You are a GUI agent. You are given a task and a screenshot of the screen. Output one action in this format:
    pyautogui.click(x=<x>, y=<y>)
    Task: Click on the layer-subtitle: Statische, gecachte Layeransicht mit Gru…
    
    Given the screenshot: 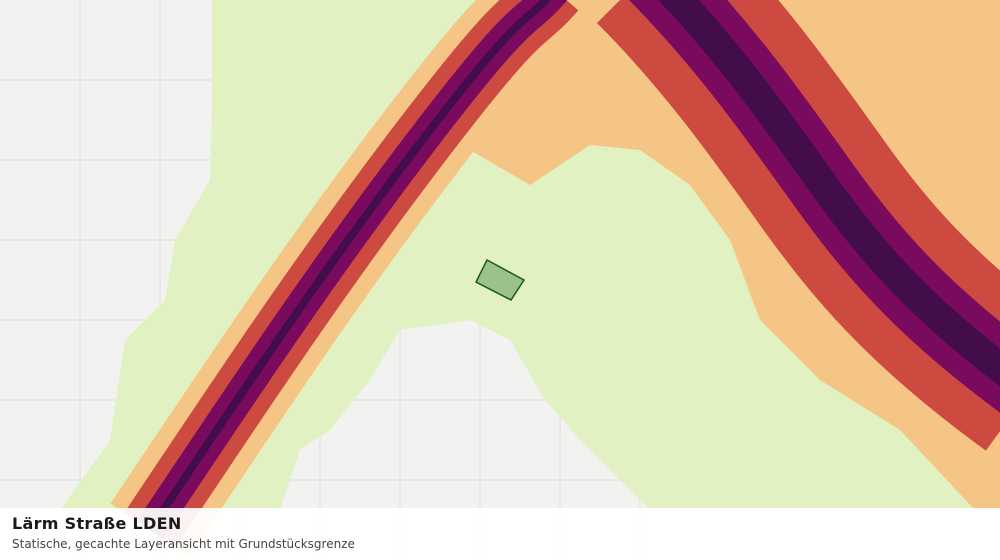 What is the action you would take?
    pyautogui.click(x=183, y=544)
    